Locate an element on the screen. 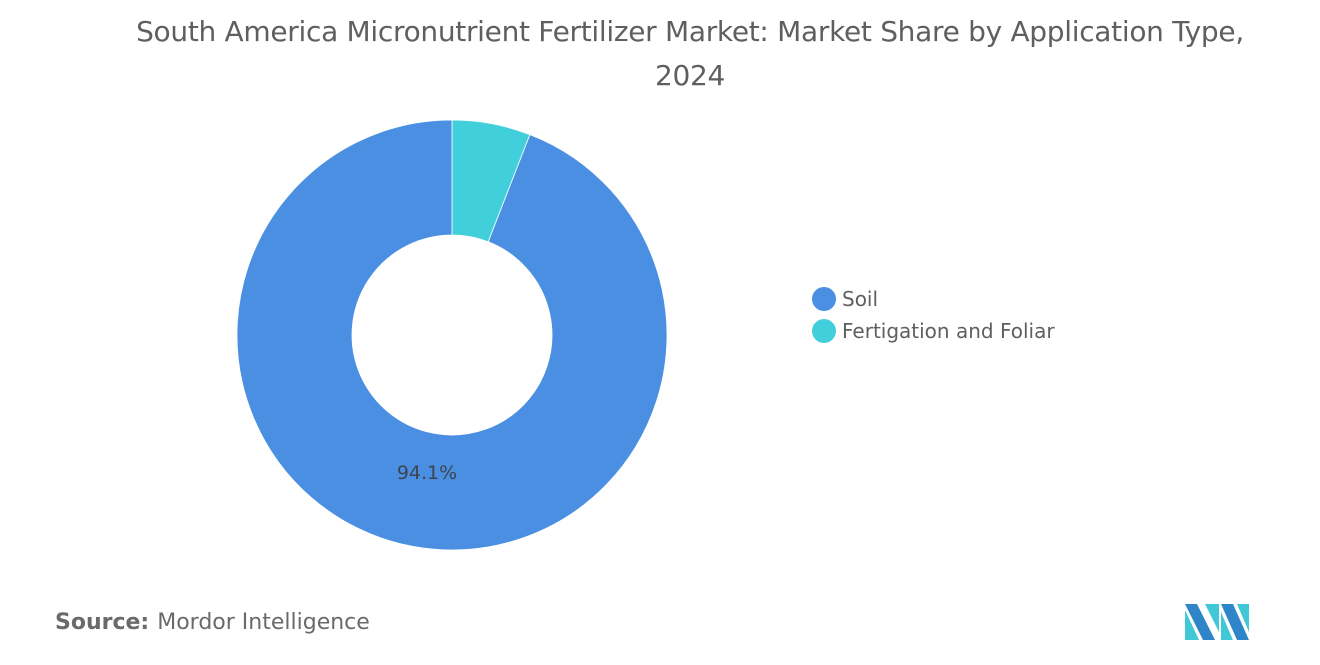  legend-item-fertigation-and-foliar: Fertigation and Foliar is located at coordinates (933, 331).